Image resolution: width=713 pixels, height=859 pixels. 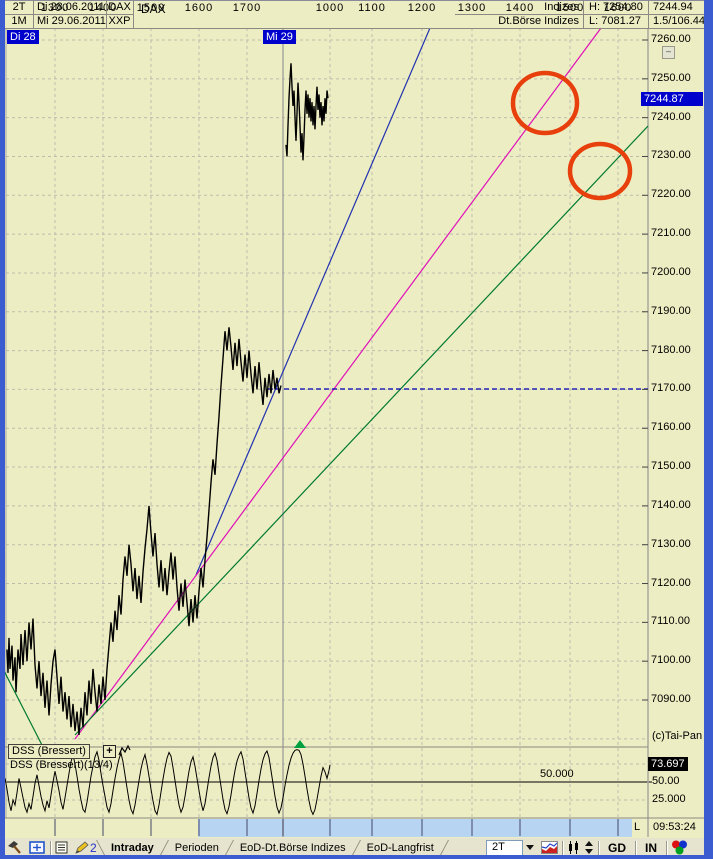 What do you see at coordinates (679, 847) in the screenshot?
I see `taipan-logo-icon` at bounding box center [679, 847].